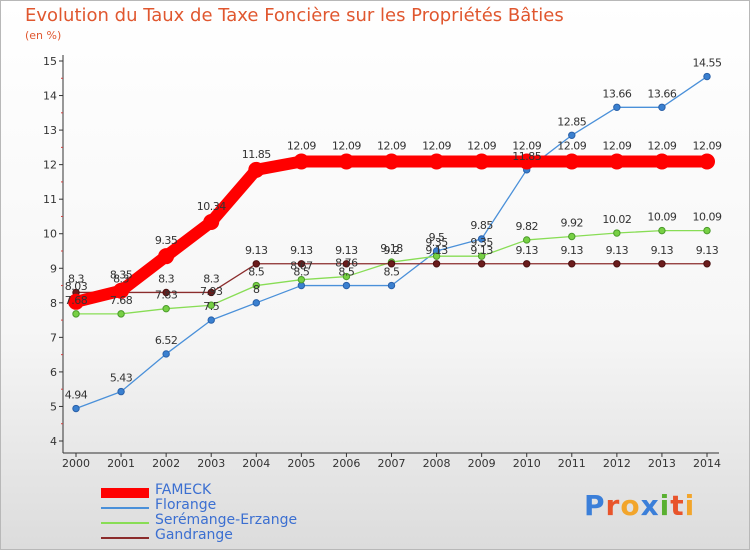 Image resolution: width=750 pixels, height=550 pixels. I want to click on x-tick-label: 2014, so click(707, 463).